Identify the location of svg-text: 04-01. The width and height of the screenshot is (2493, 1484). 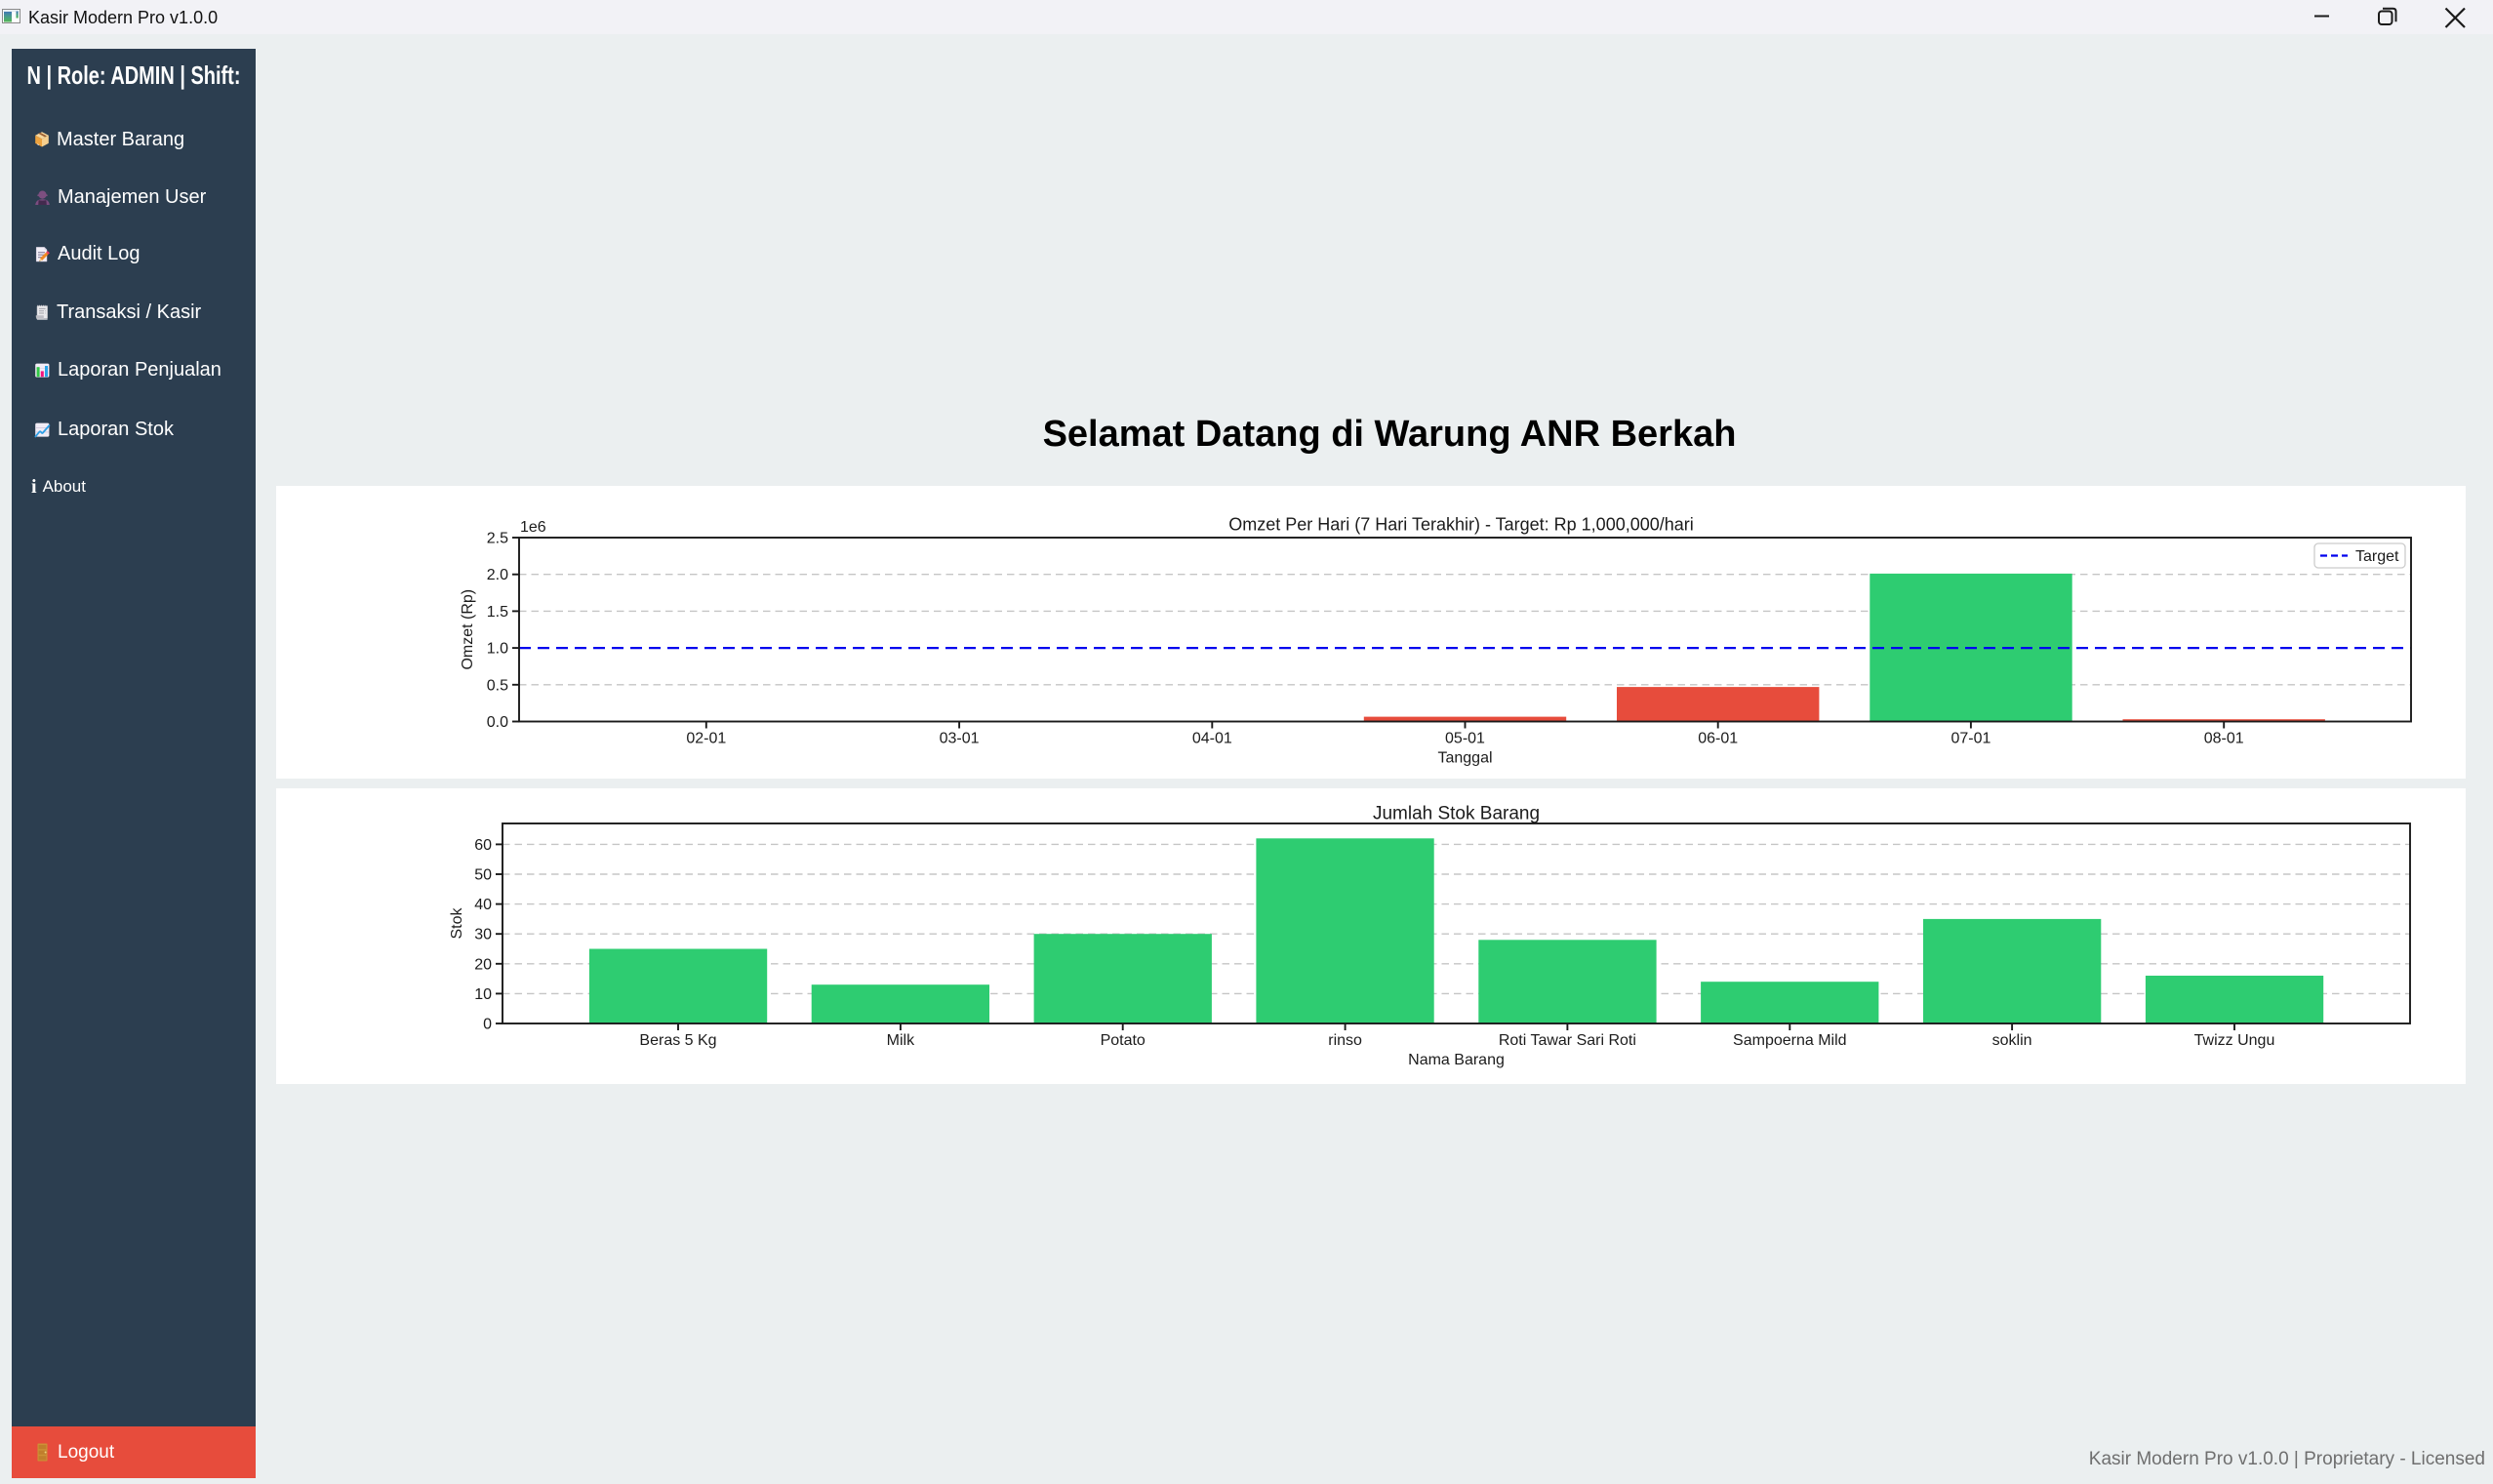
(1212, 739).